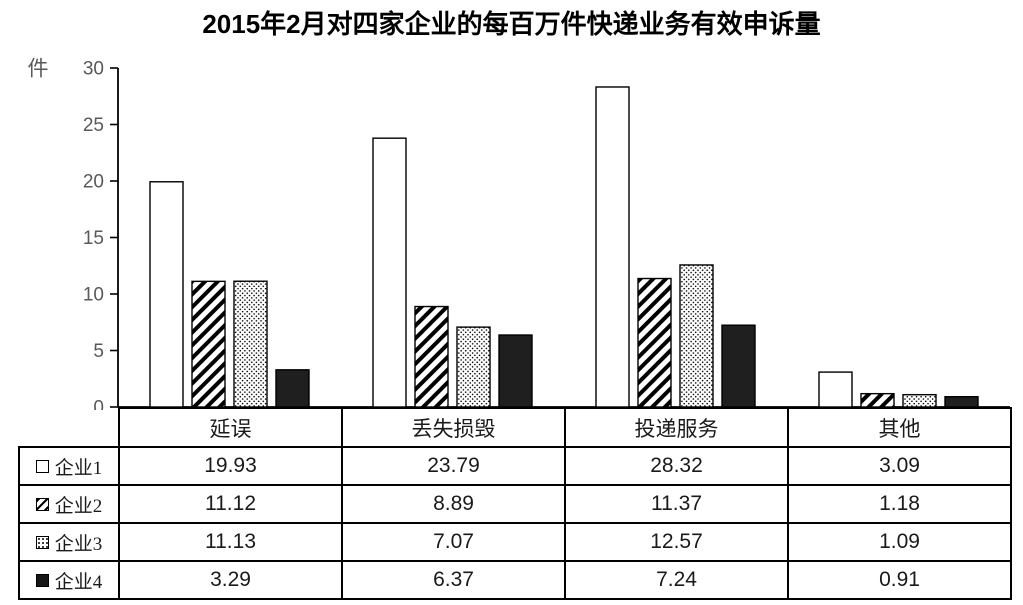  What do you see at coordinates (453, 542) in the screenshot?
I see `value-cell: 7.07` at bounding box center [453, 542].